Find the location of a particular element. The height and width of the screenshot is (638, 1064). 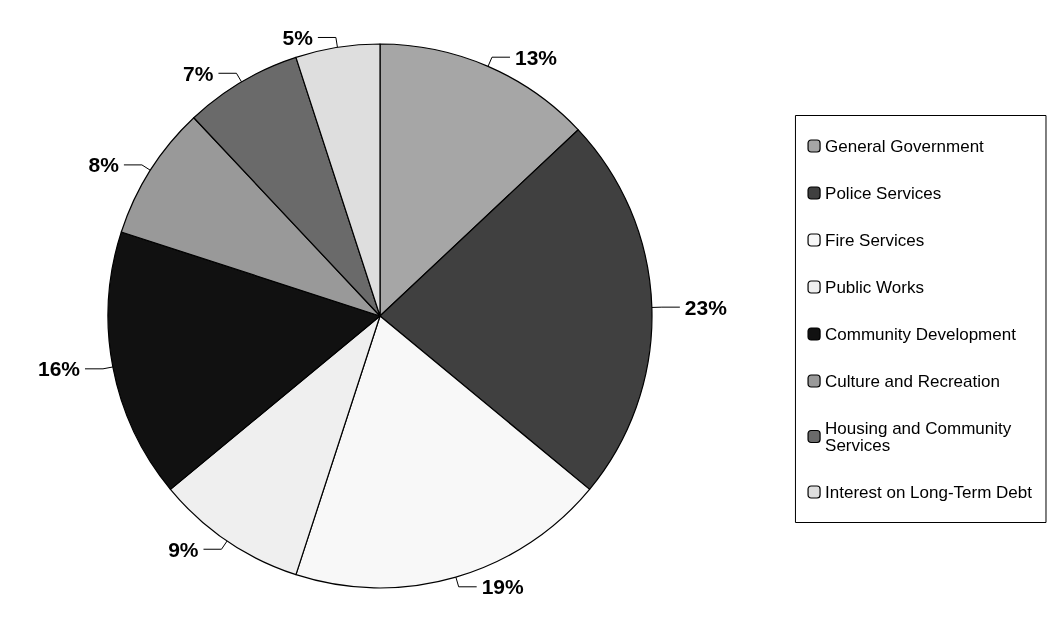

legend-label: Public Works is located at coordinates (874, 287).